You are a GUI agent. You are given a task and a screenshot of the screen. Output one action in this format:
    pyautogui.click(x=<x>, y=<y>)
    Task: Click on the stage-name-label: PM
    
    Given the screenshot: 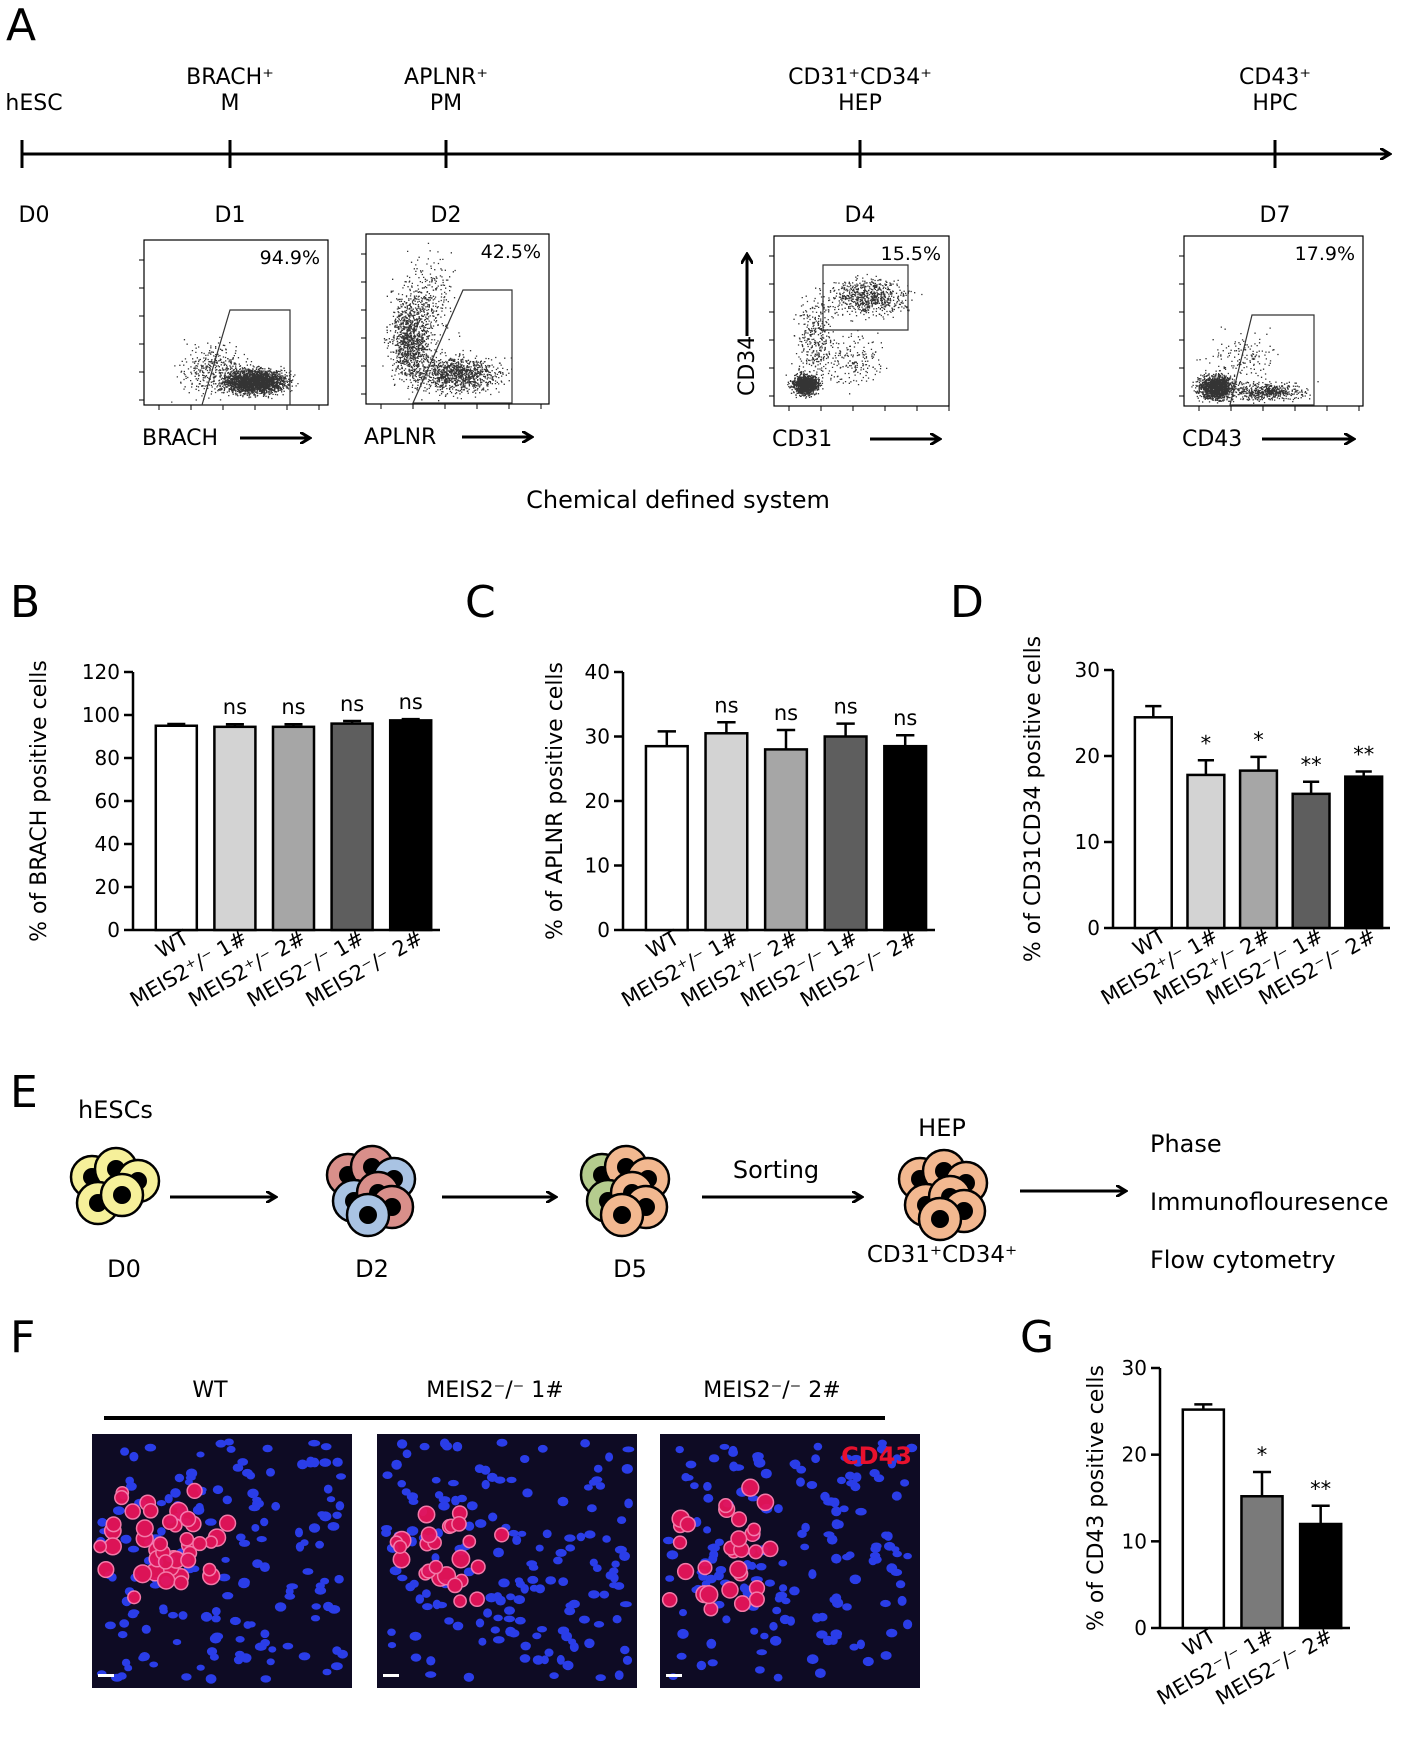 What is the action you would take?
    pyautogui.click(x=446, y=103)
    